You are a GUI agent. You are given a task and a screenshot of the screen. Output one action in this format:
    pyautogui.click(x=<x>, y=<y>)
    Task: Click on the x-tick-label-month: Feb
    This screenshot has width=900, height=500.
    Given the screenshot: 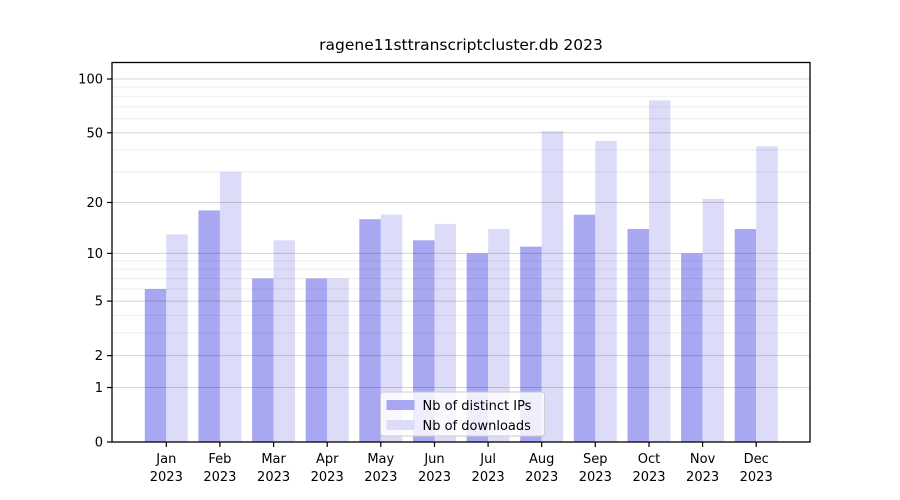 What is the action you would take?
    pyautogui.click(x=219, y=459)
    